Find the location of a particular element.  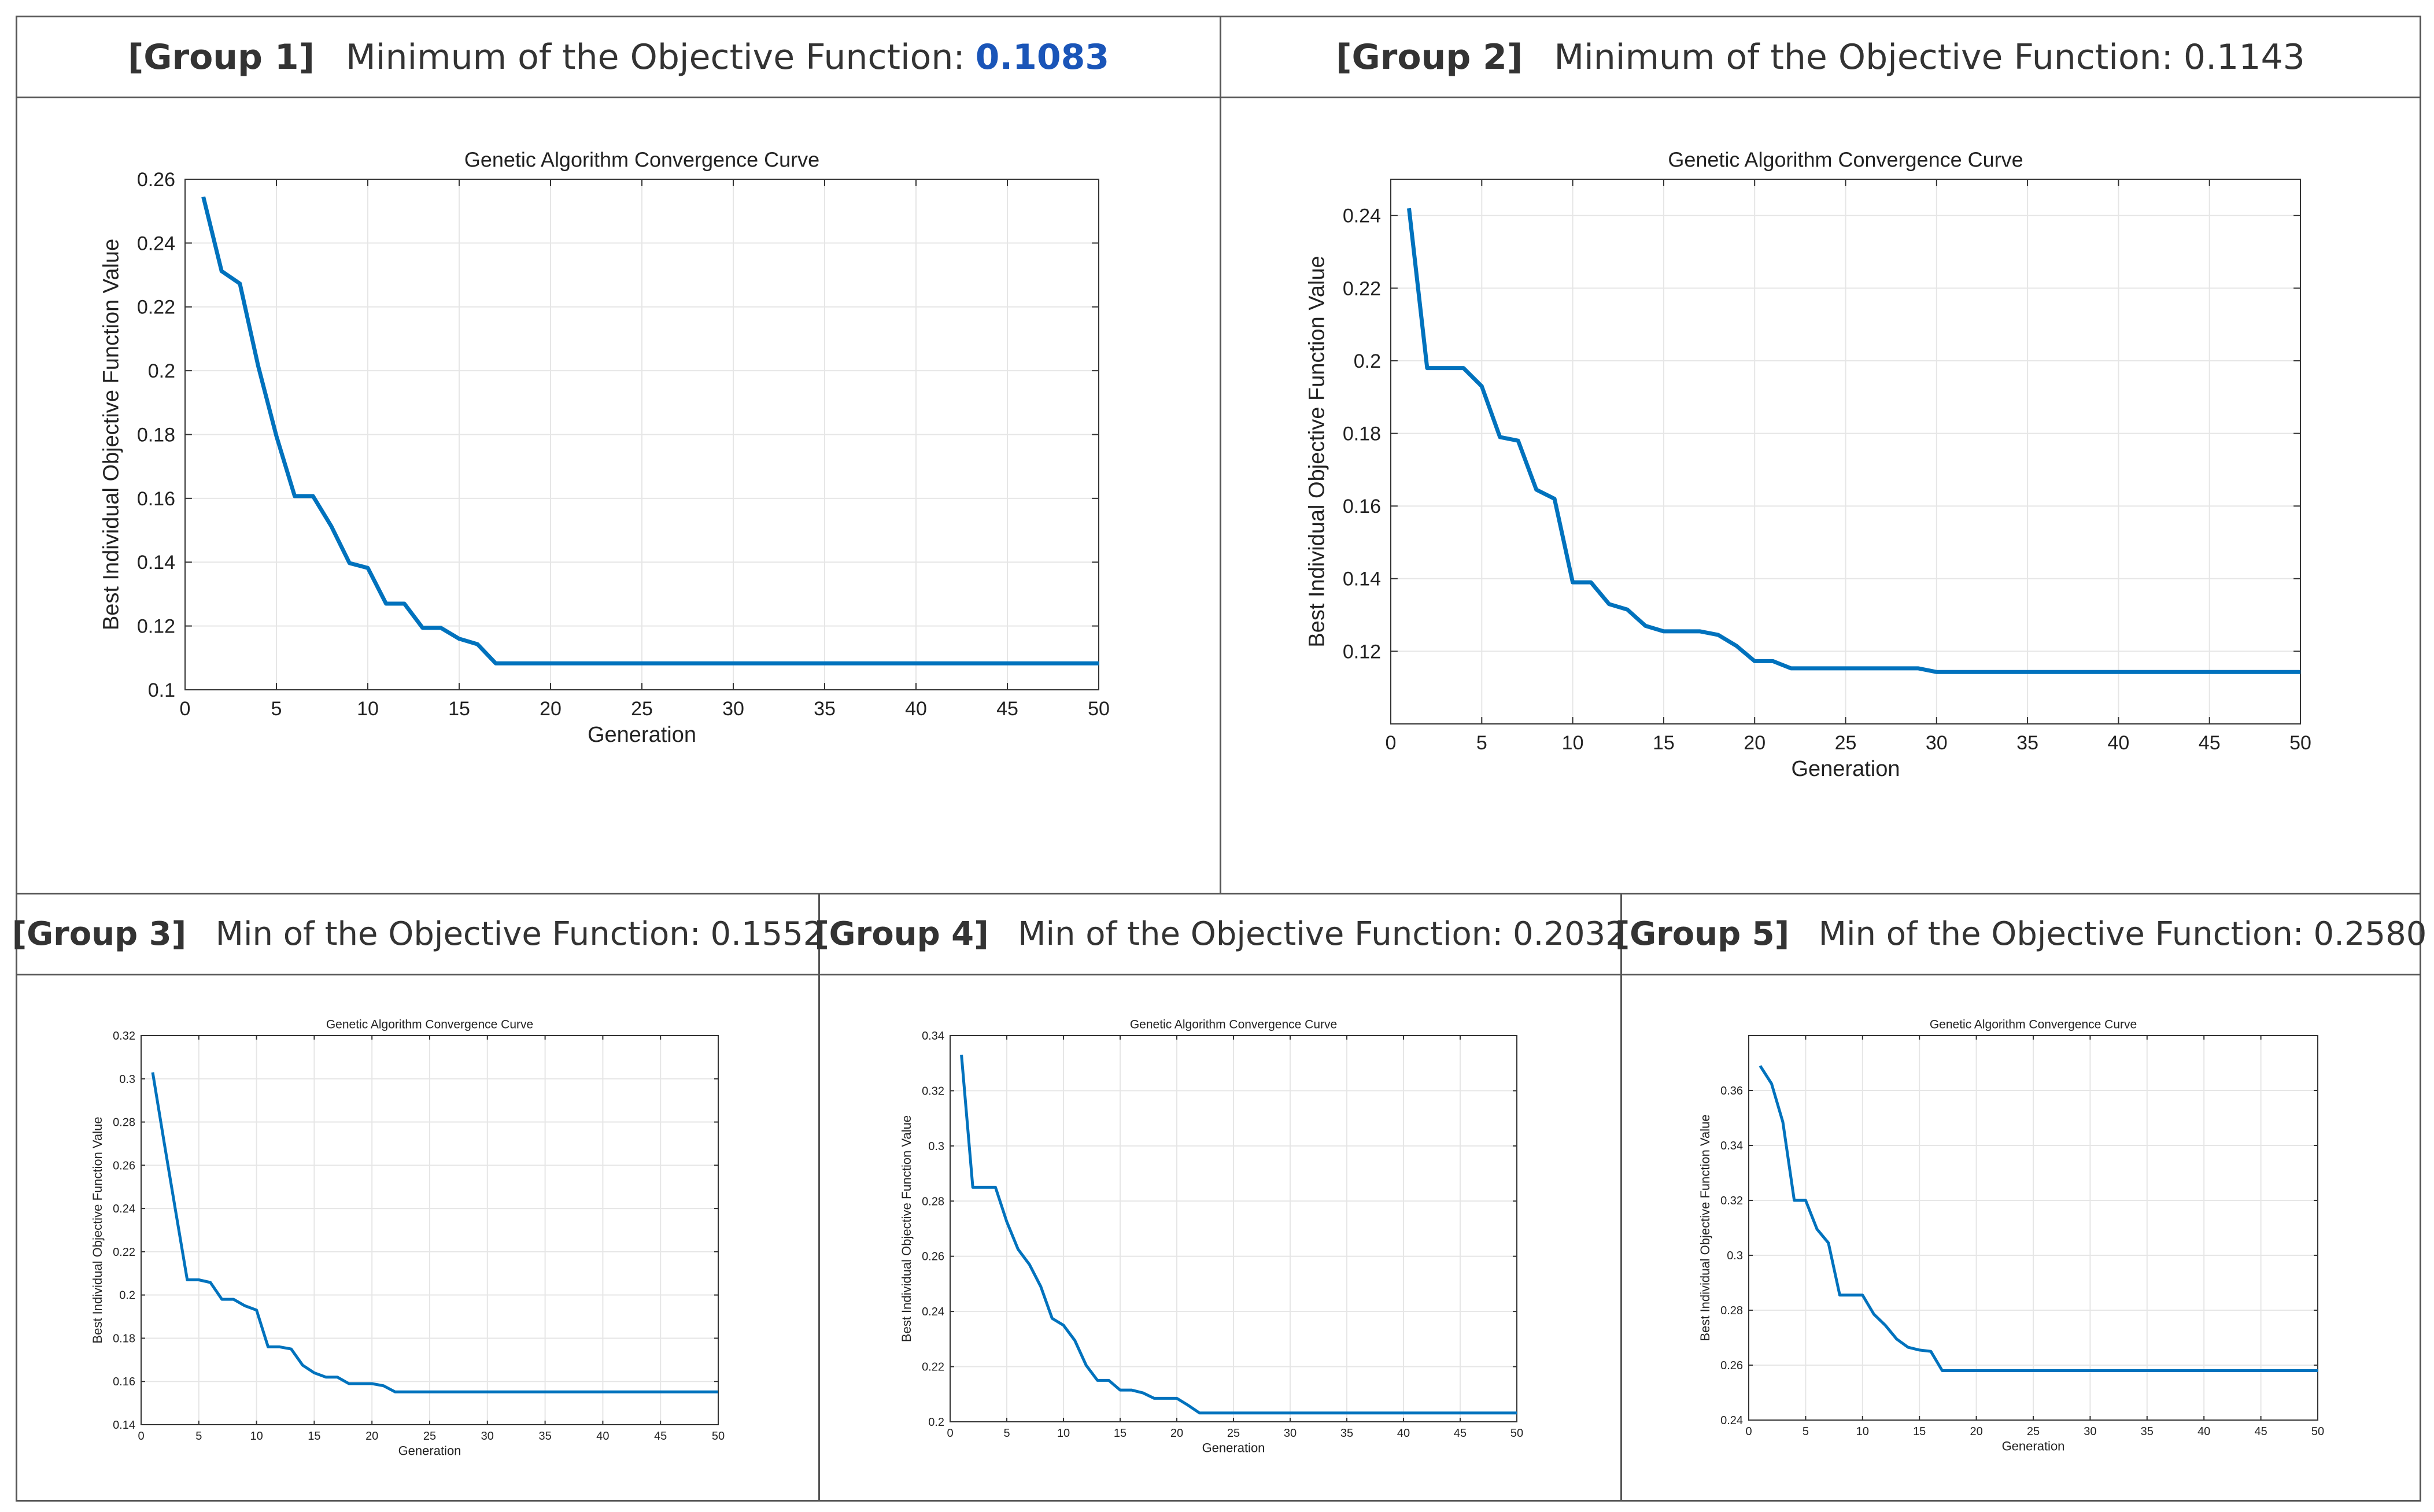

y-tick-label: 0.36 is located at coordinates (1731, 1091).